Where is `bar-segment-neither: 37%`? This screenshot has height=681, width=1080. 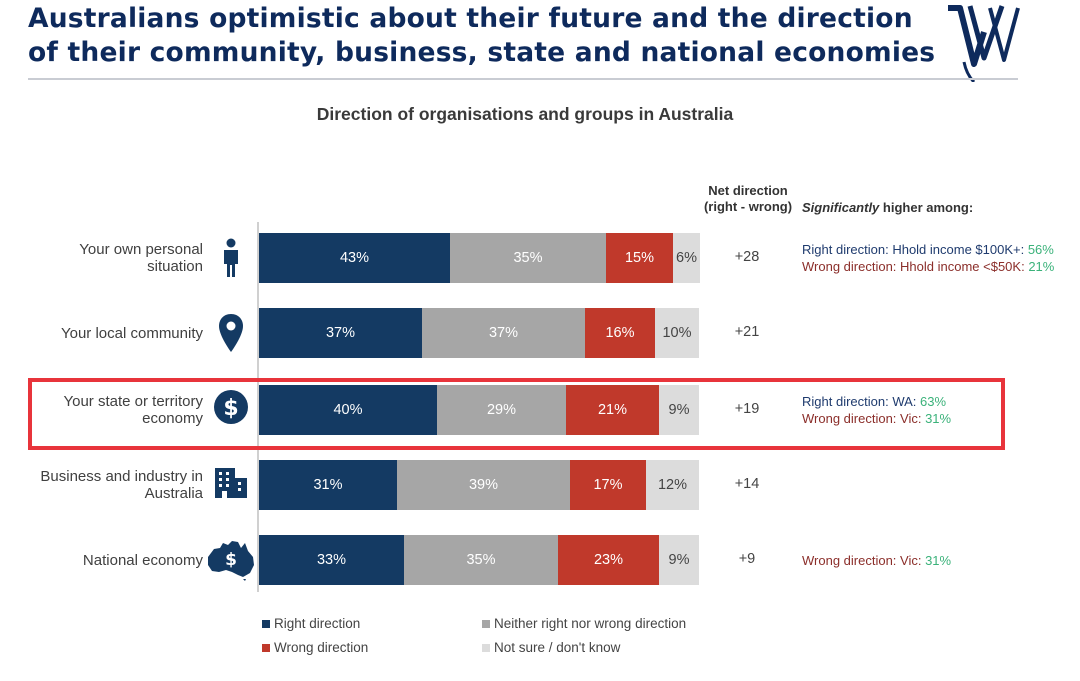
bar-segment-neither: 37% is located at coordinates (503, 333).